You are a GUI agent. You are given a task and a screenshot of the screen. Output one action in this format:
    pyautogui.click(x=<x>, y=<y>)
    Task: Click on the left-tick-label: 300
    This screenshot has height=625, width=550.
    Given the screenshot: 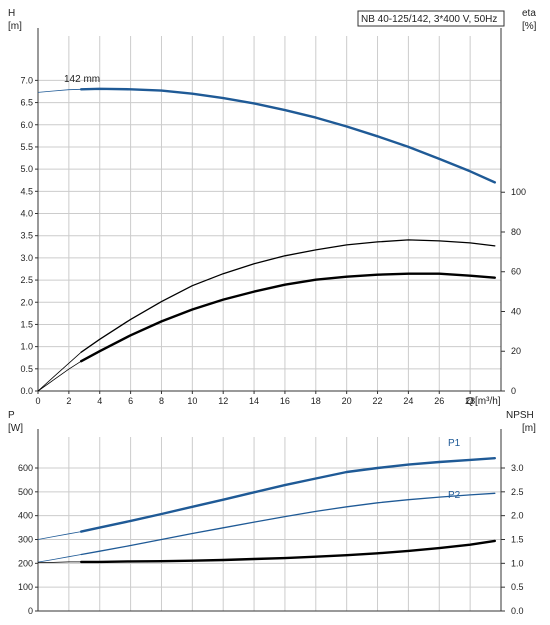 What is the action you would take?
    pyautogui.click(x=25, y=539)
    